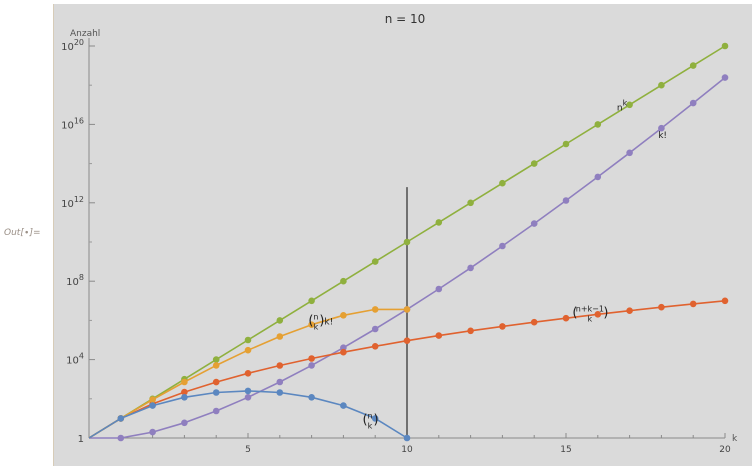  Describe the element at coordinates (590, 309) in the screenshot. I see `binom-top: n+k−1` at that location.